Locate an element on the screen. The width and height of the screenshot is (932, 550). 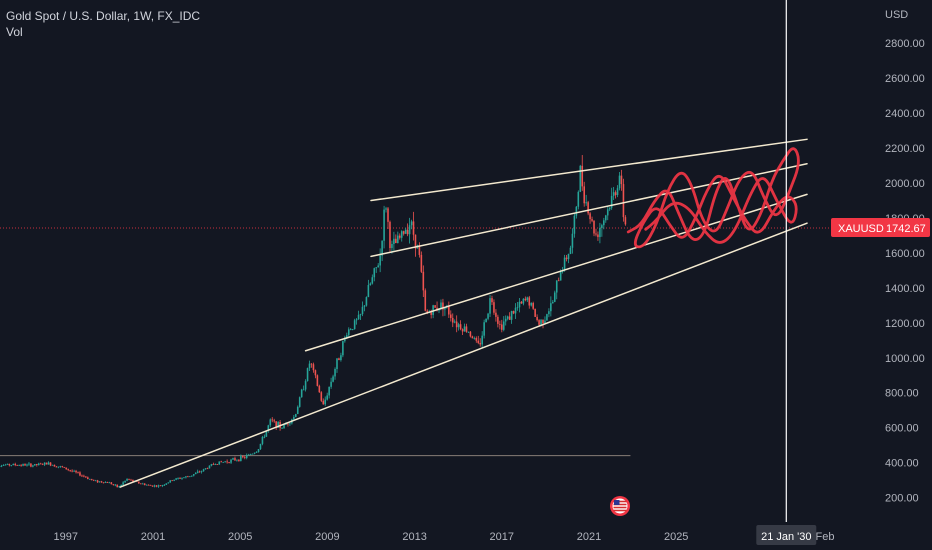
red-scribble-path is located at coordinates (713, 198).